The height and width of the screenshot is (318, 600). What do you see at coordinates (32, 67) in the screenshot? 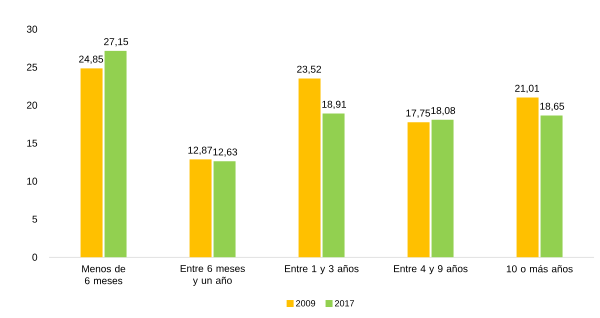
I see `y-tick-label: 25` at bounding box center [32, 67].